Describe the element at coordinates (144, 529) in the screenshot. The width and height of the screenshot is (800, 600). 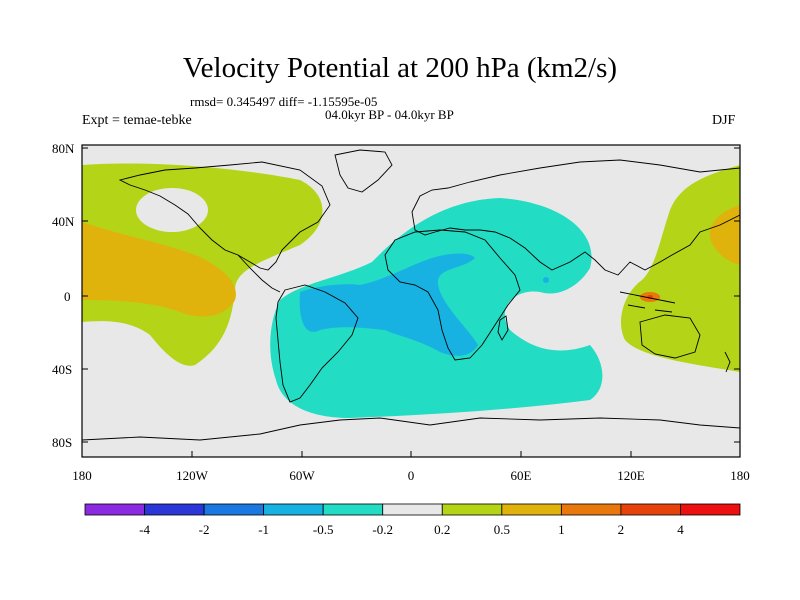
I see `colorbar-label: -4` at that location.